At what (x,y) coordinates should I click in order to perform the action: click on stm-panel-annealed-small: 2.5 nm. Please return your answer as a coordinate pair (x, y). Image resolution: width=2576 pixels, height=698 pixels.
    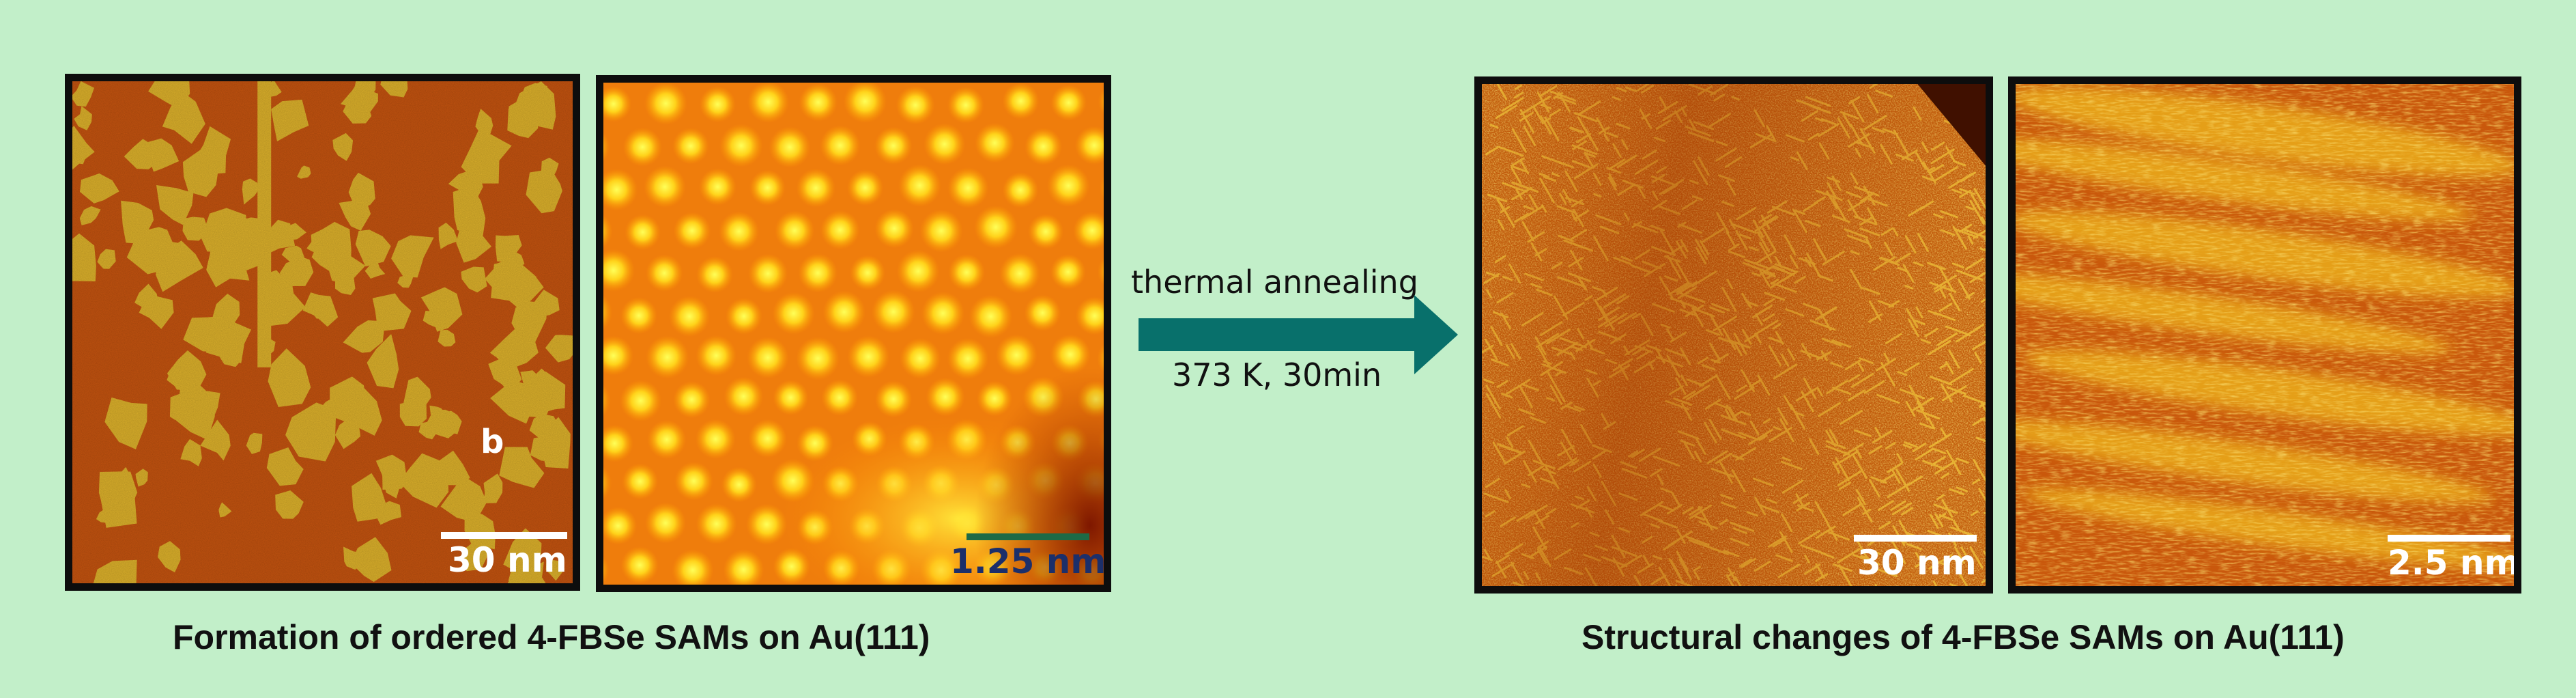
    Looking at the image, I should click on (2264, 335).